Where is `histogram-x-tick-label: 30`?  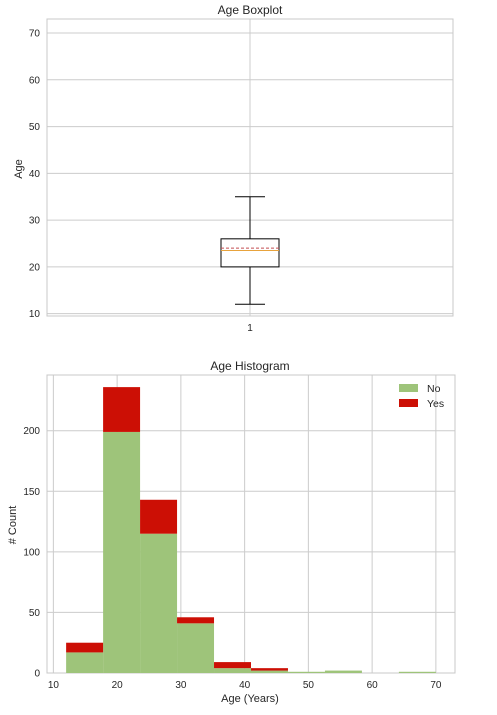 histogram-x-tick-label: 30 is located at coordinates (181, 685).